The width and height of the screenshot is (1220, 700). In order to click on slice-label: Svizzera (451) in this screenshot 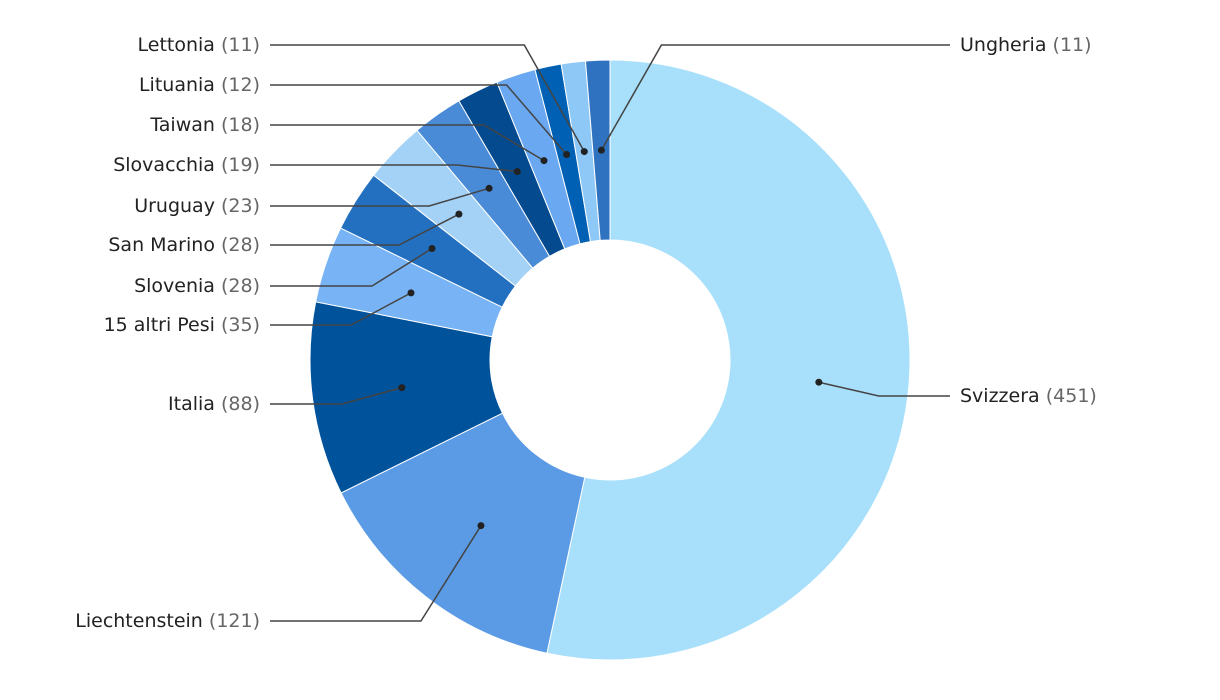, I will do `click(1028, 396)`.